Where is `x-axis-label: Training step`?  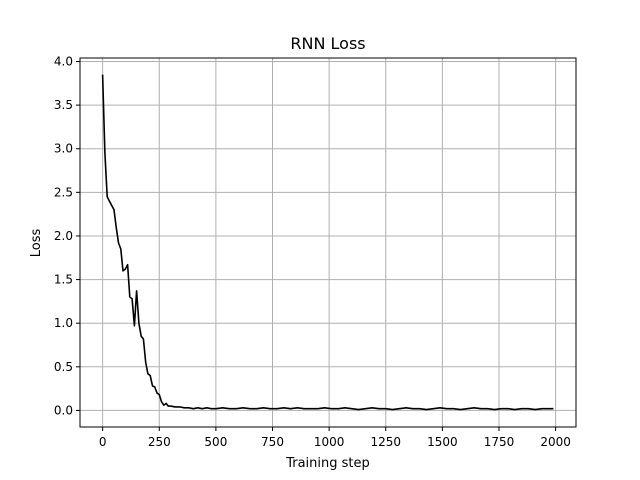 x-axis-label: Training step is located at coordinates (327, 463).